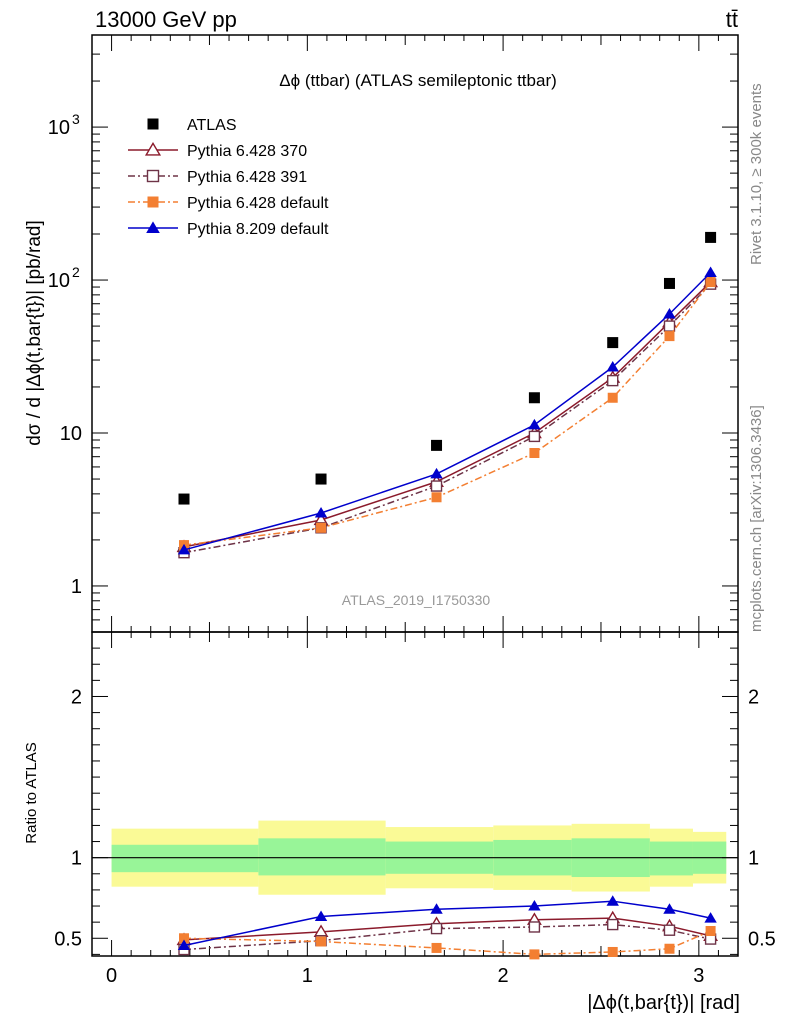 This screenshot has width=786, height=1024. Describe the element at coordinates (76, 859) in the screenshot. I see `ratio-y-tick-label: 1` at that location.